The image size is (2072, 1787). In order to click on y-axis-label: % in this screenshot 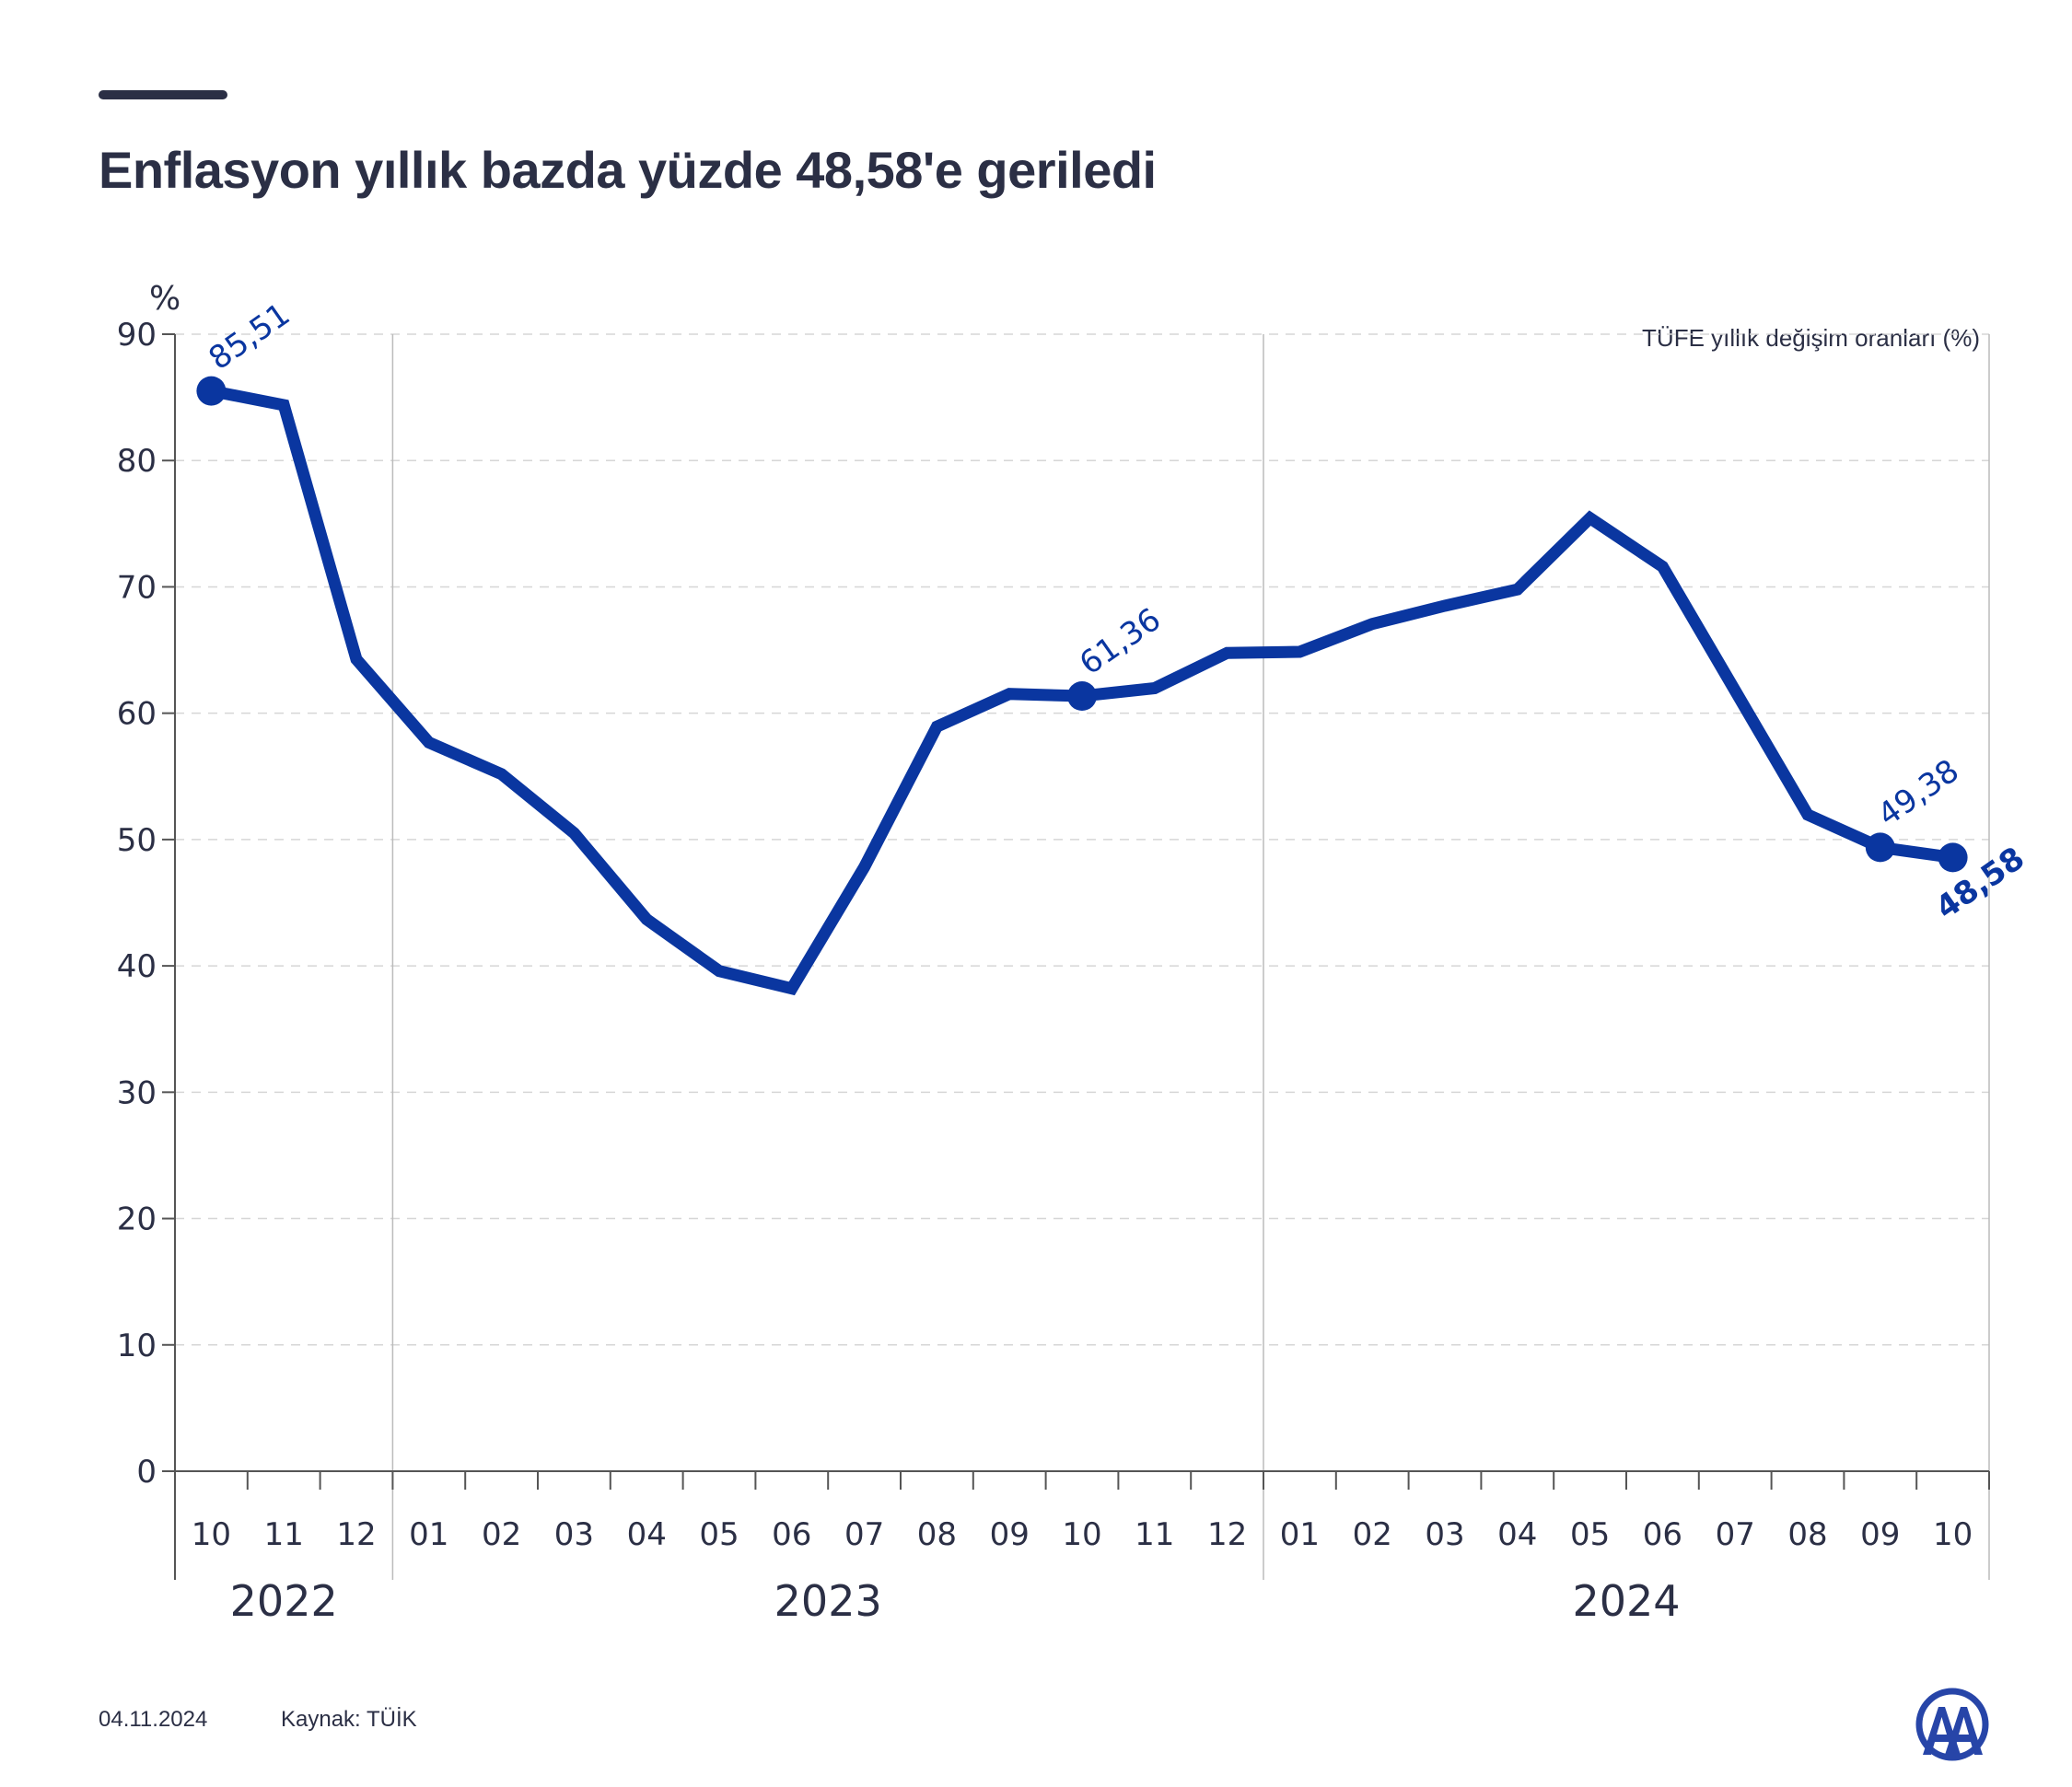, I will do `click(164, 299)`.